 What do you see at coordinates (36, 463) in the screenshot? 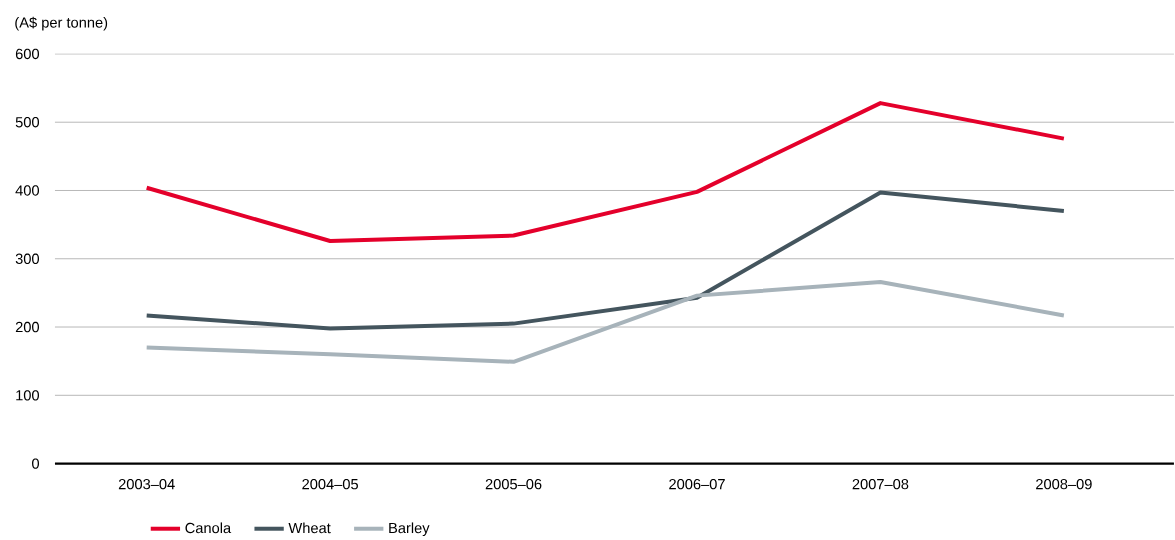
I see `y-tick-label: 0` at bounding box center [36, 463].